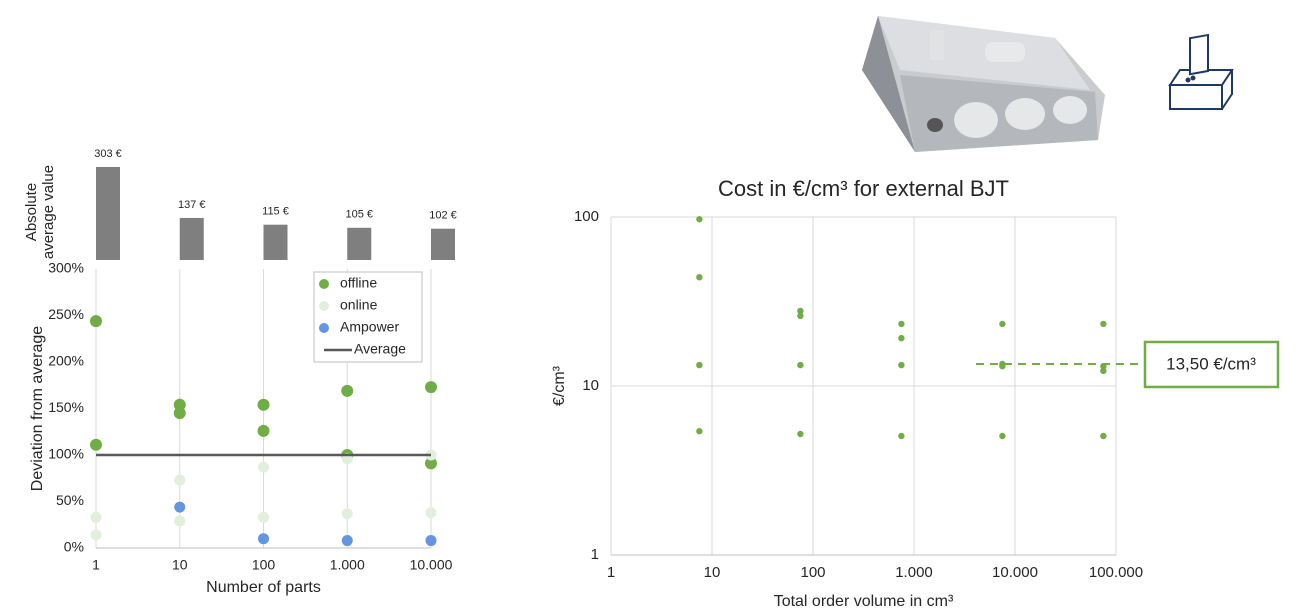  Describe the element at coordinates (864, 601) in the screenshot. I see `x-axis-label: Total order volume in cm³` at that location.